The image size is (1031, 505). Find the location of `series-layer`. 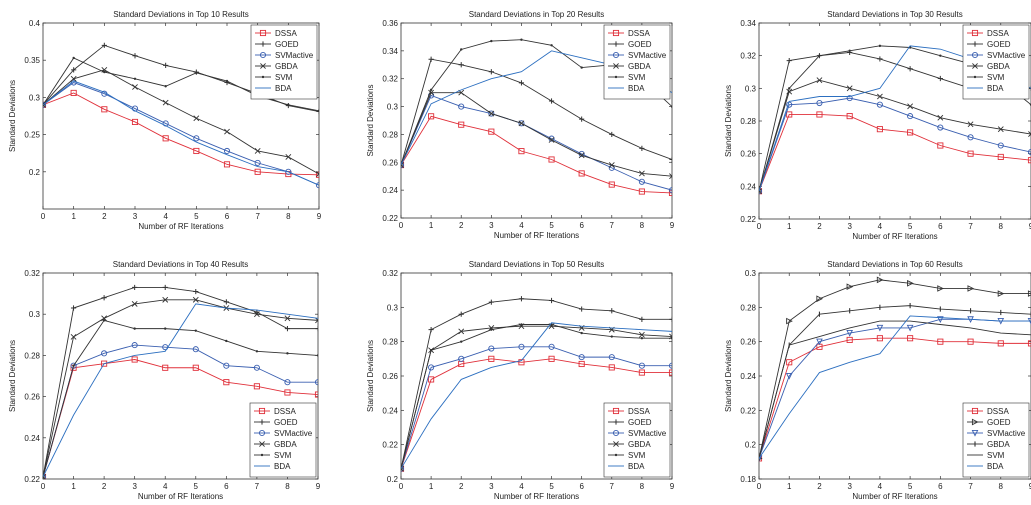

series-layer is located at coordinates (181, 115).